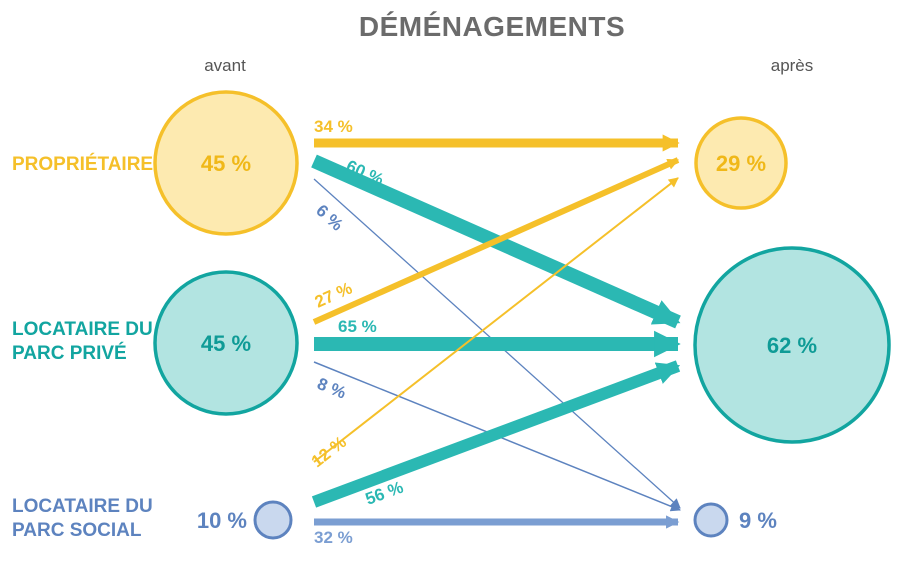 Image resolution: width=899 pixels, height=571 pixels. What do you see at coordinates (758, 520) in the screenshot?
I see `value-after-social: 9 %` at bounding box center [758, 520].